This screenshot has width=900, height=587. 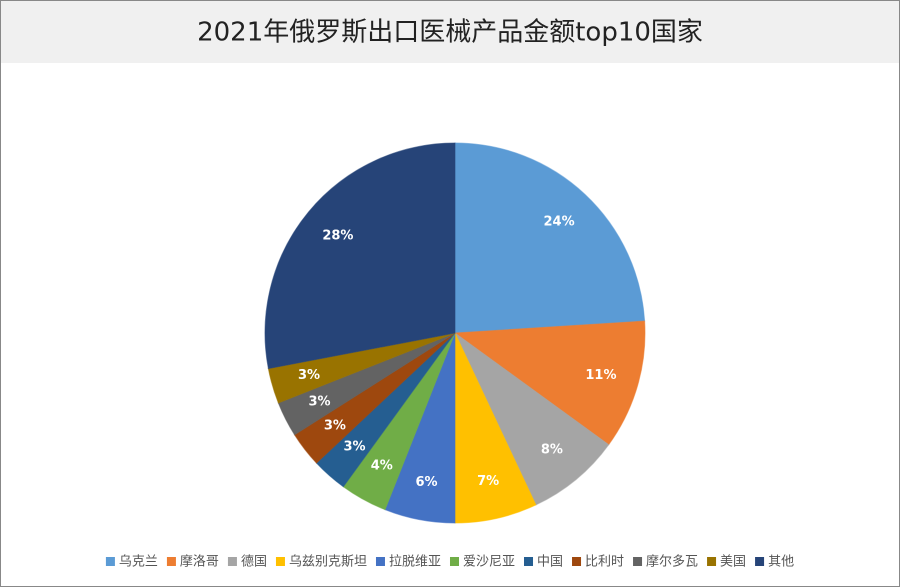 I want to click on legend-item: 中国, so click(x=543, y=562).